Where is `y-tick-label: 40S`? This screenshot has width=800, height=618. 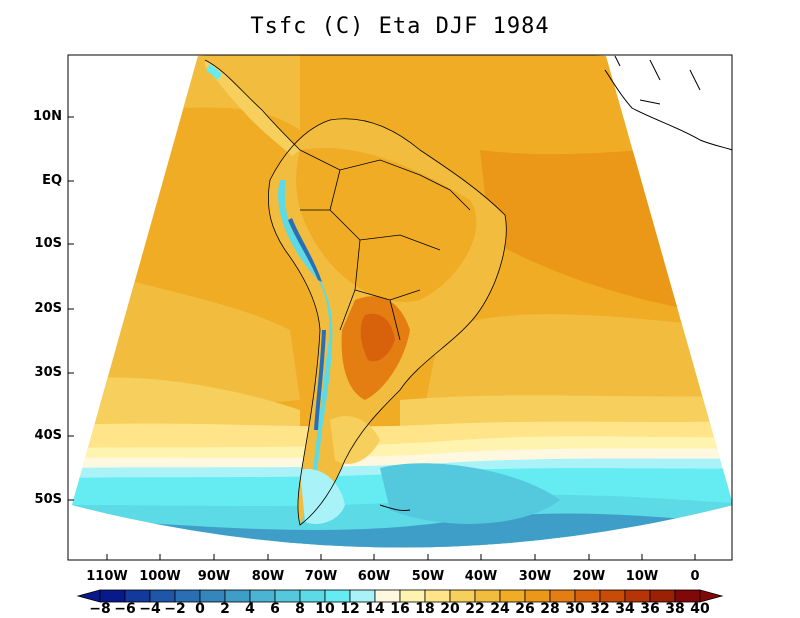 y-tick-label: 40S is located at coordinates (48, 435).